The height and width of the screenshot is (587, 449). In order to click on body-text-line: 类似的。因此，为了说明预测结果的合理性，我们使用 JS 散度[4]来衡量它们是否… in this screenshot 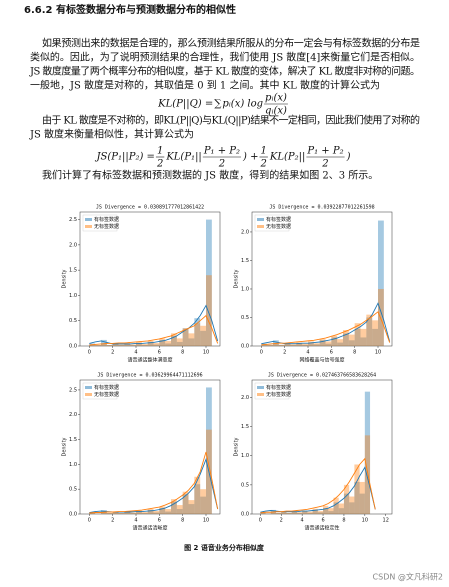, I will do `click(225, 57)`.